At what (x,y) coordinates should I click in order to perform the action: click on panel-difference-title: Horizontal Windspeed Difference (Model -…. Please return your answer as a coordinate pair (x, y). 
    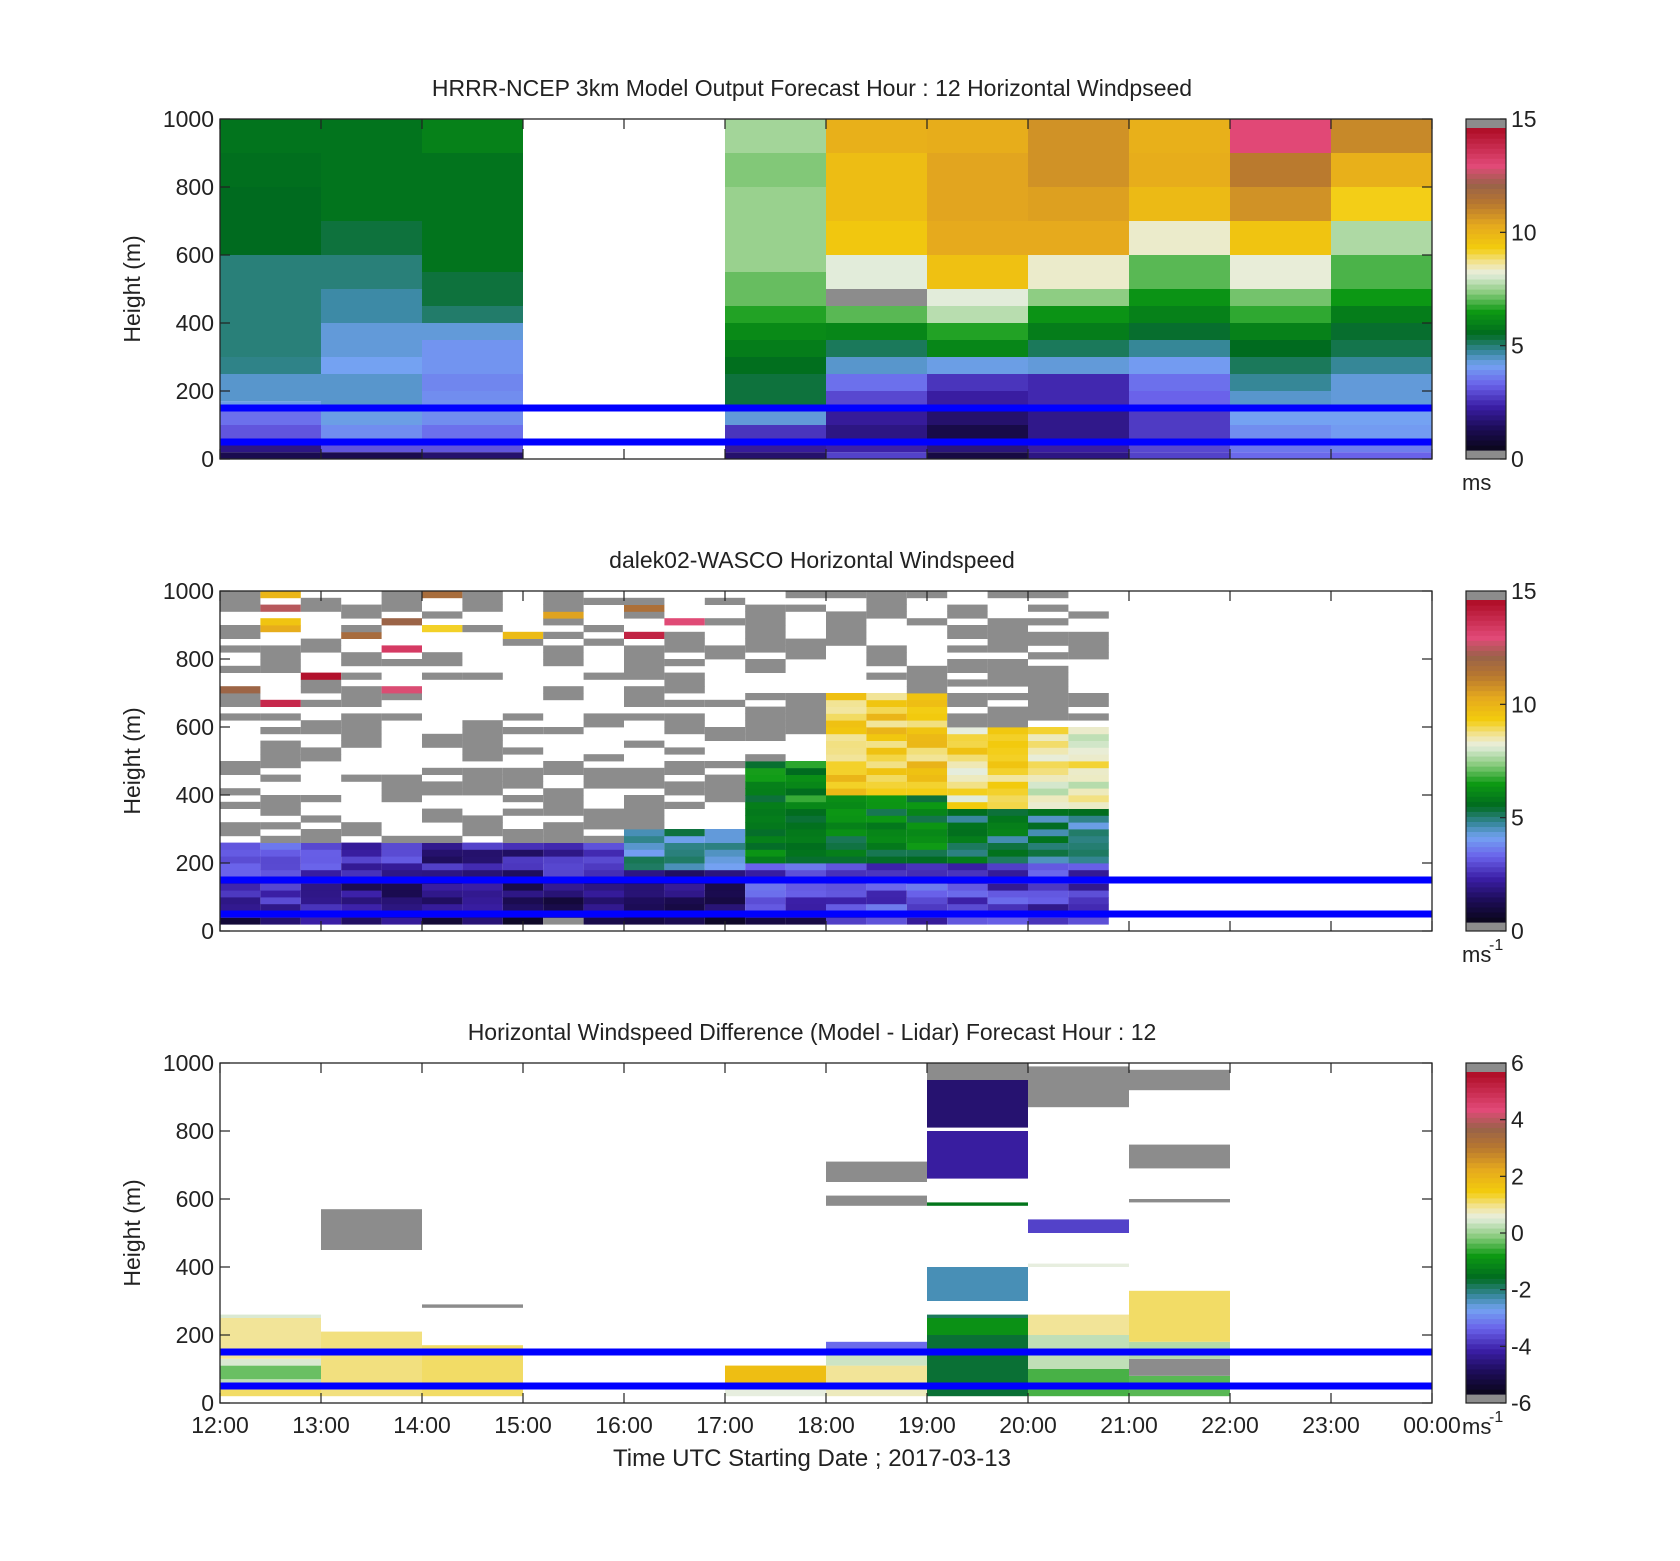
    Looking at the image, I should click on (812, 1032).